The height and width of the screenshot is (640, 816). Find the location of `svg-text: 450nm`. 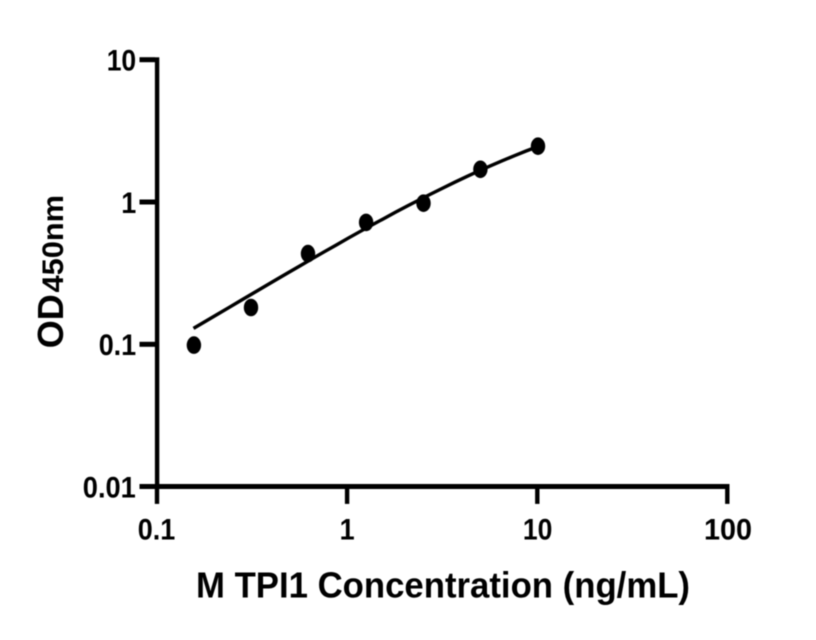

svg-text: 450nm is located at coordinates (53, 244).